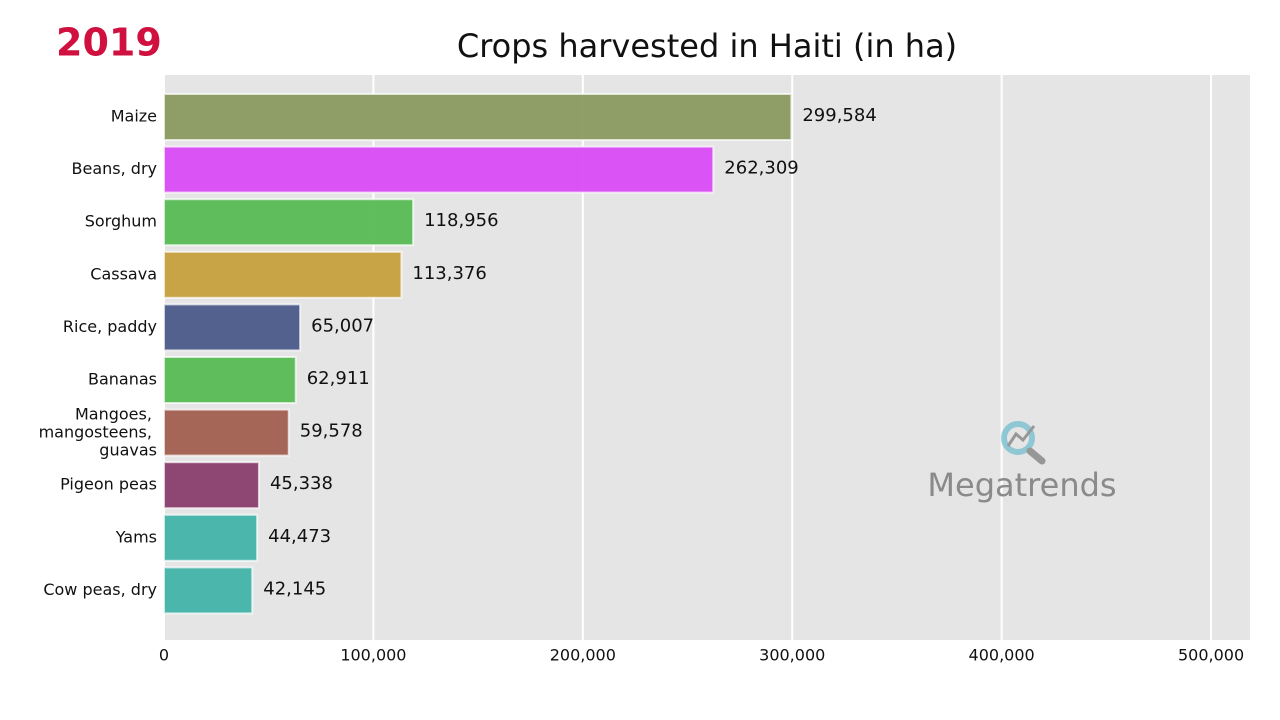 This screenshot has height=720, width=1280. Describe the element at coordinates (338, 378) in the screenshot. I see `value-label: 62,911` at that location.